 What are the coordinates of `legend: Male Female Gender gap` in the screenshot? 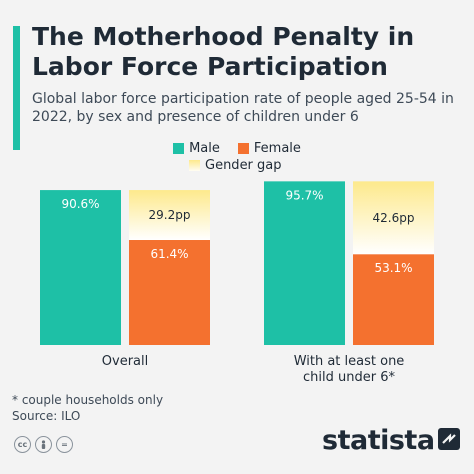 It's located at (237, 155).